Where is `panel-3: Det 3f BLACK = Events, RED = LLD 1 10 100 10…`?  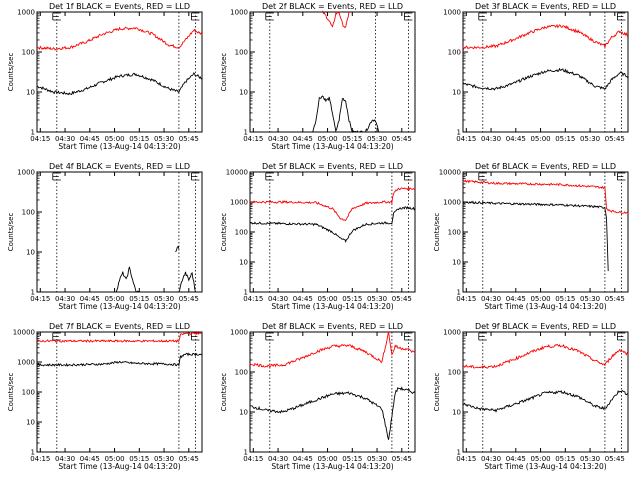 panel-3: Det 3f BLACK = Events, RED = LLD 1 10 100 10… is located at coordinates (536, 72).